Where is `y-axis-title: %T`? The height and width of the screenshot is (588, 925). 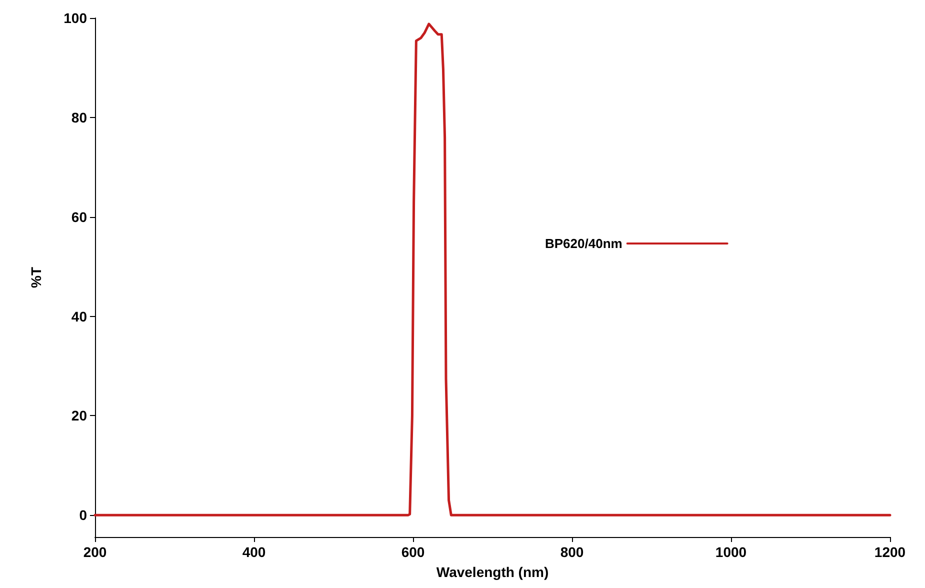
y-axis-title: %T is located at coordinates (36, 277).